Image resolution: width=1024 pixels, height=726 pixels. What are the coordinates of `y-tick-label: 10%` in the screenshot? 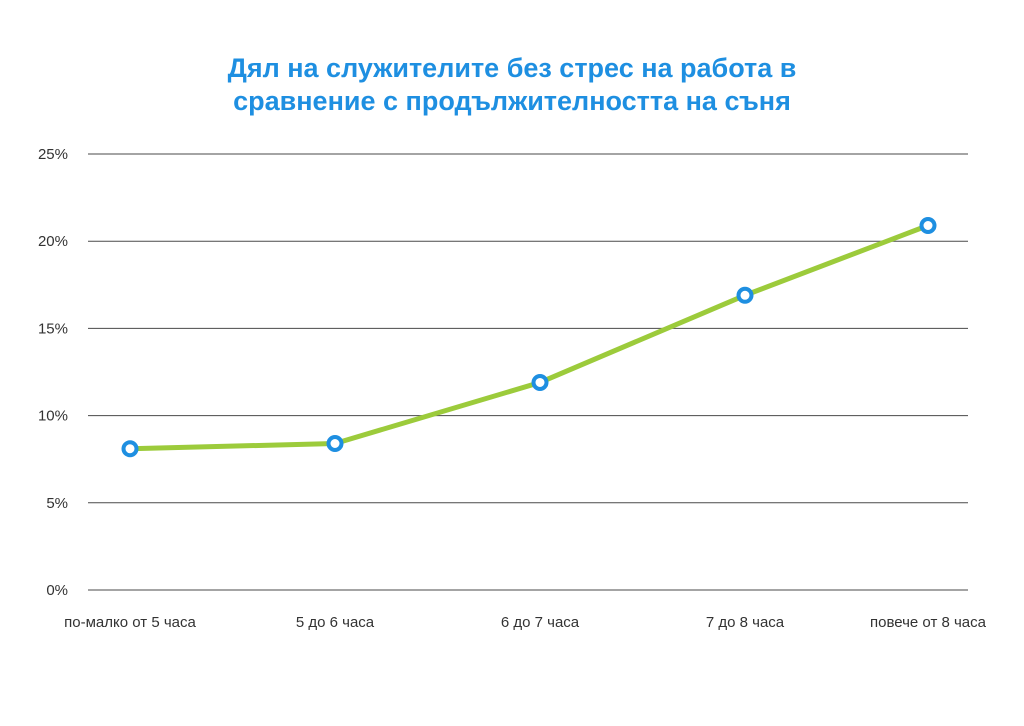 It's located at (53, 416).